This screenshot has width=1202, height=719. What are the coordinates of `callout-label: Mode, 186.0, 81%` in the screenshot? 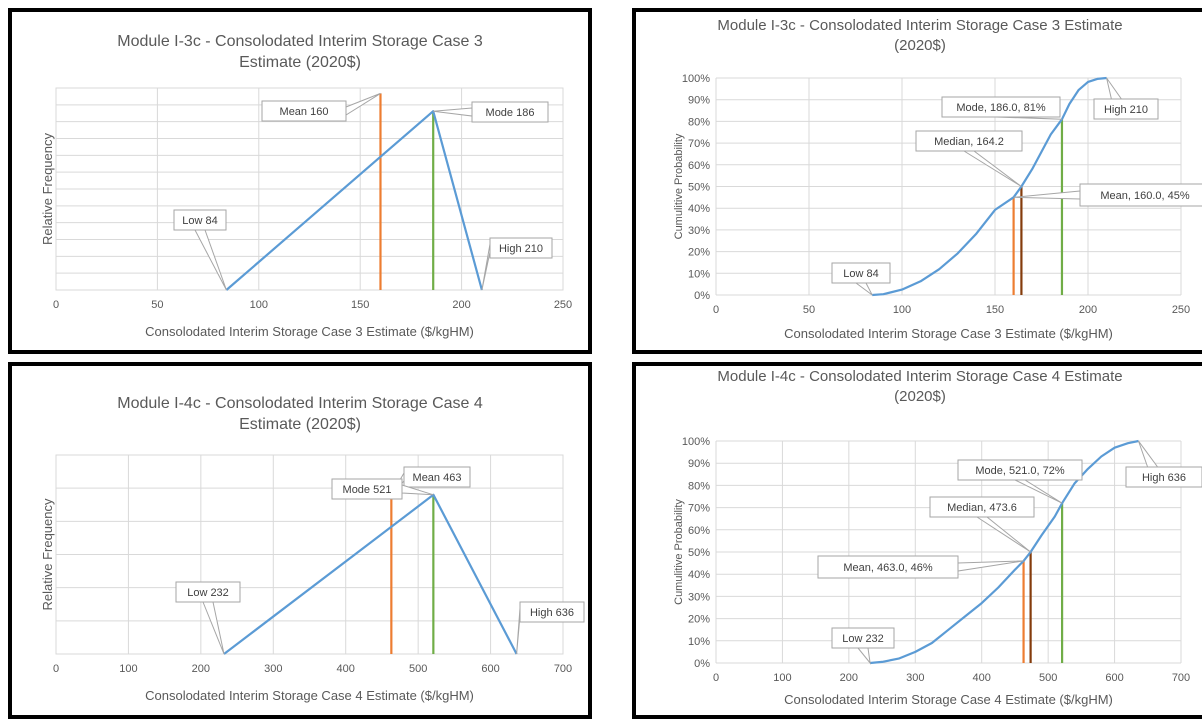 It's located at (1001, 108).